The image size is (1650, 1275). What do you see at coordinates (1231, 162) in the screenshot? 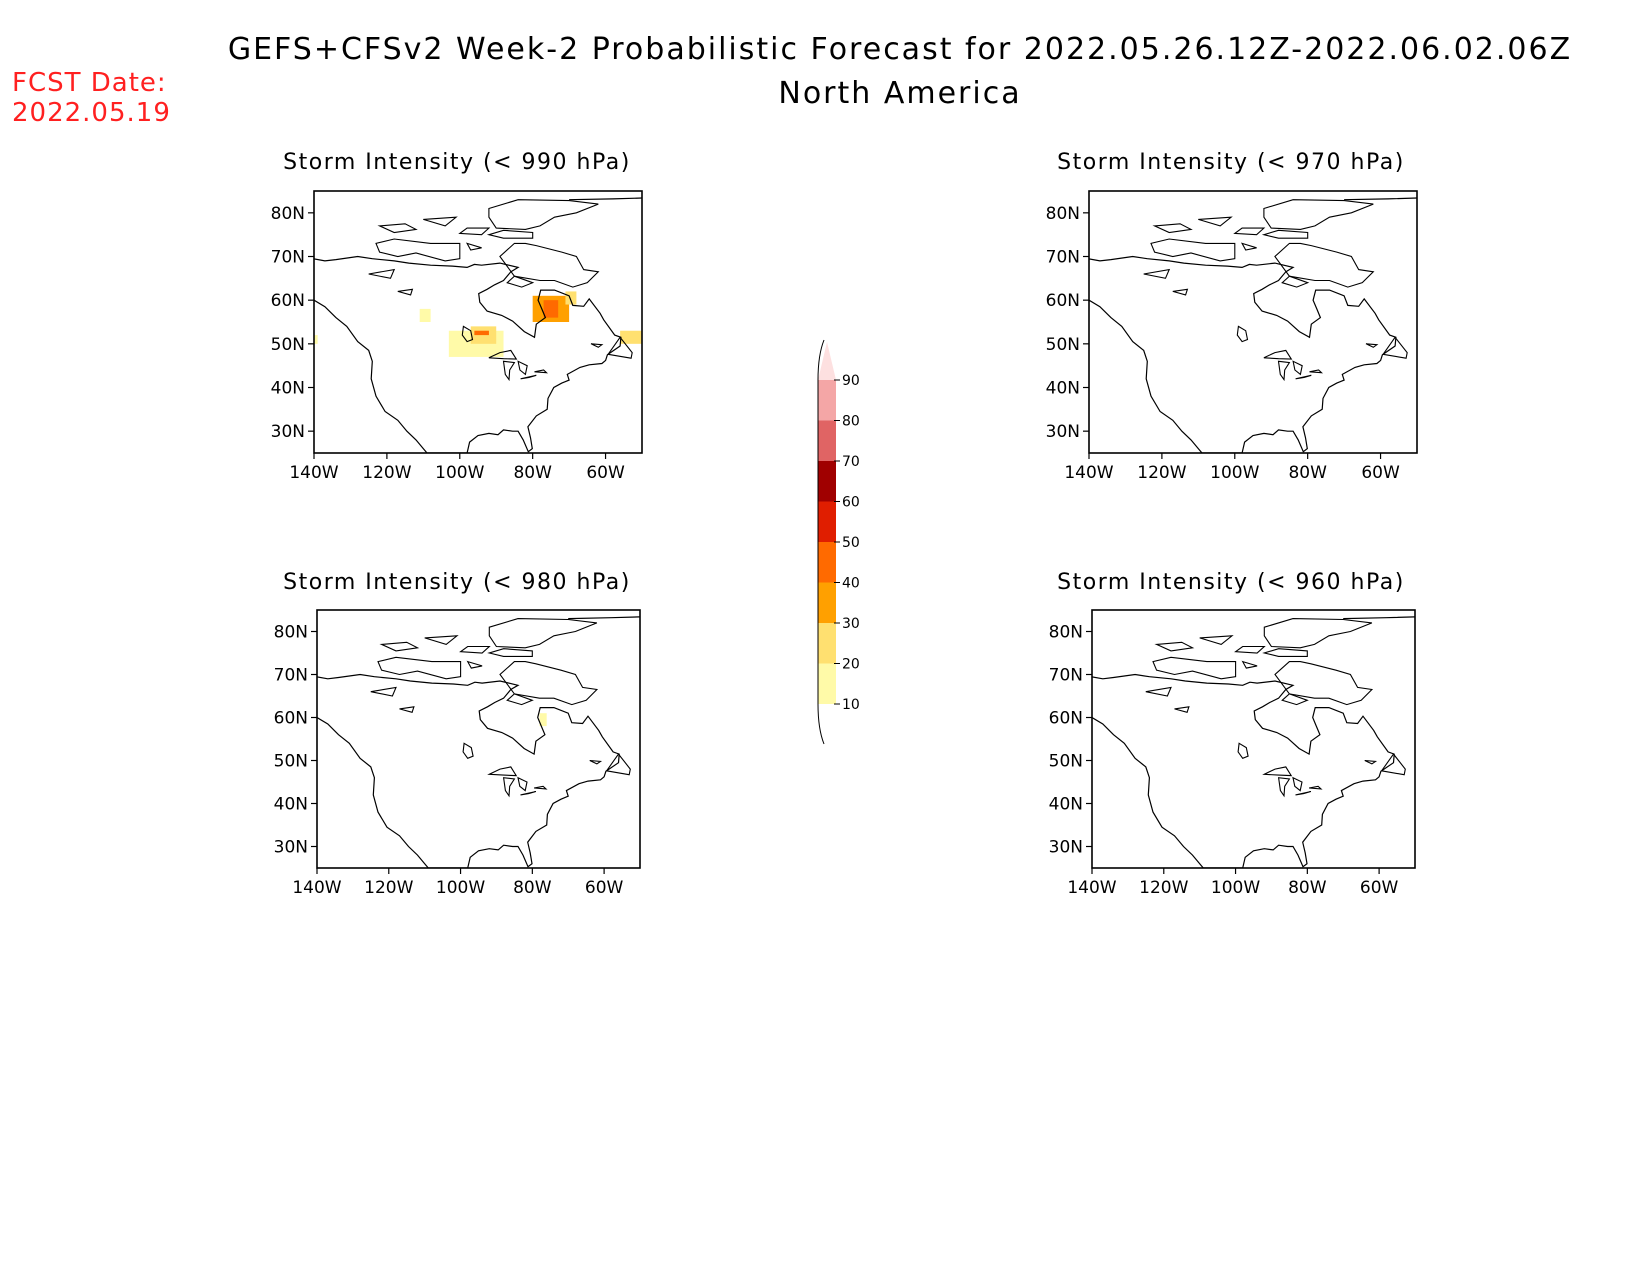
I see `panel-title-970: Storm Intensity (< 970 hPa)` at bounding box center [1231, 162].